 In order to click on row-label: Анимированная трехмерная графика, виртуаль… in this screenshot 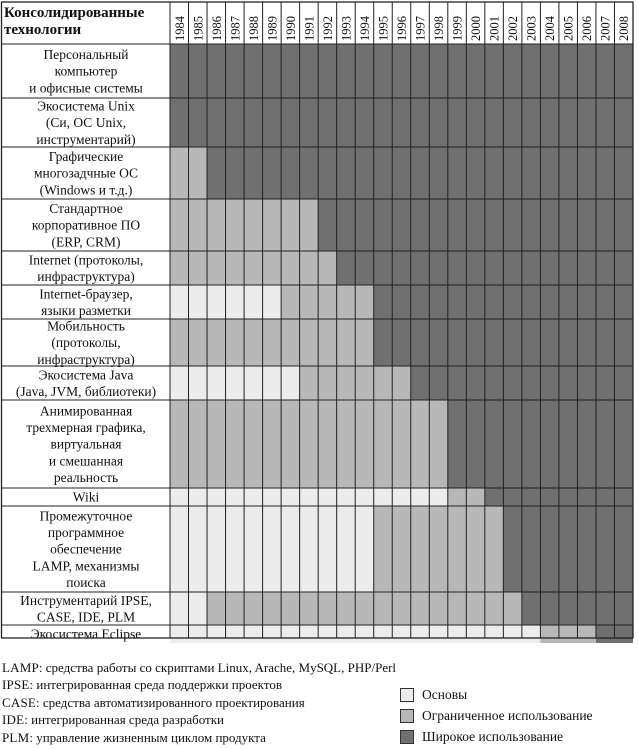, I will do `click(85, 444)`.